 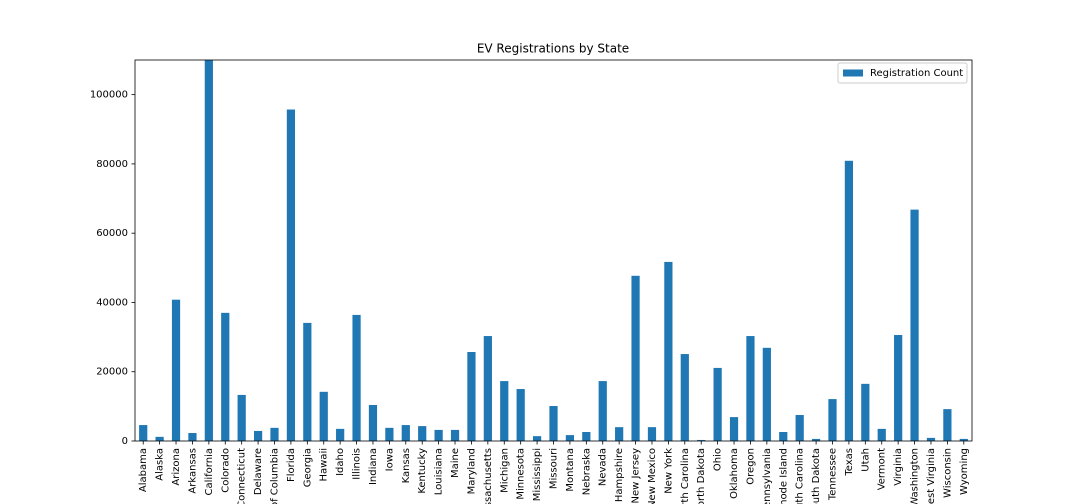 I want to click on x-tick-label: Delaware, so click(x=258, y=471).